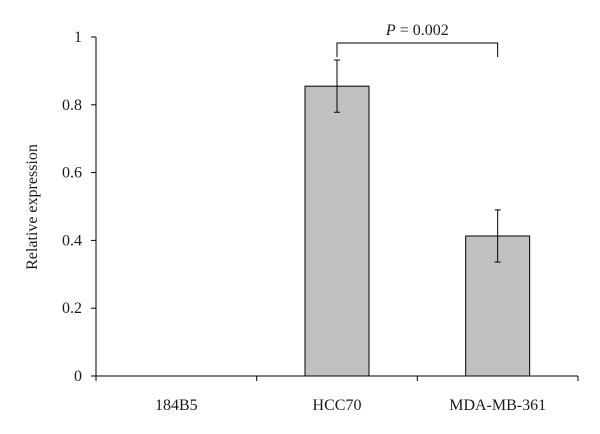  I want to click on y-axis-title: Relative expression, so click(32, 207).